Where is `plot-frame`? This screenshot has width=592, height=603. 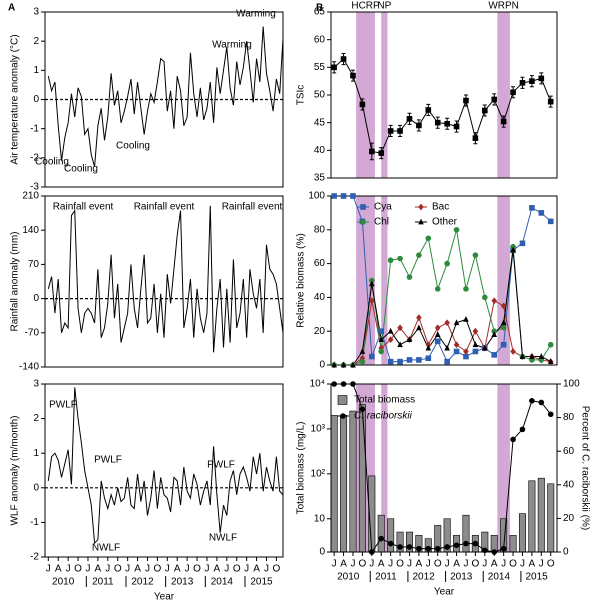 plot-frame is located at coordinates (164, 470).